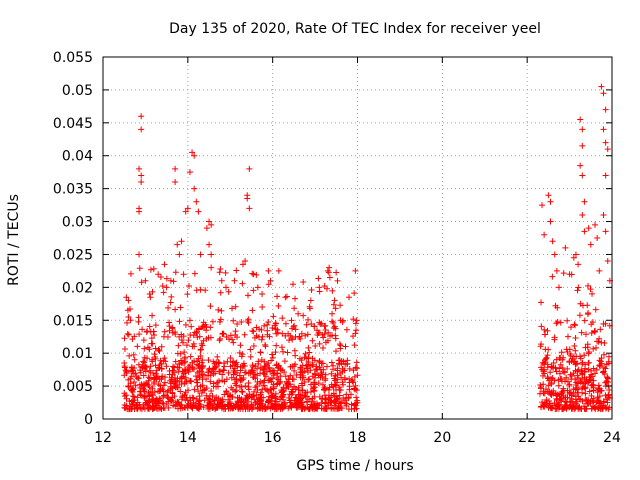 The height and width of the screenshot is (480, 640). I want to click on x-tick-label: 16, so click(273, 438).